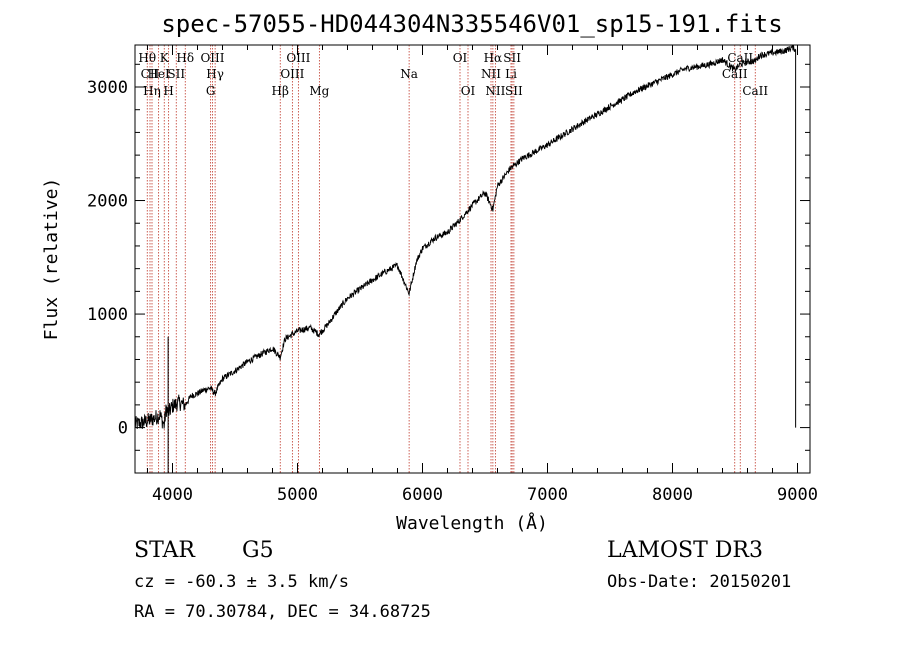  What do you see at coordinates (493, 58) in the screenshot?
I see `spectral-line-label: Hα` at bounding box center [493, 58].